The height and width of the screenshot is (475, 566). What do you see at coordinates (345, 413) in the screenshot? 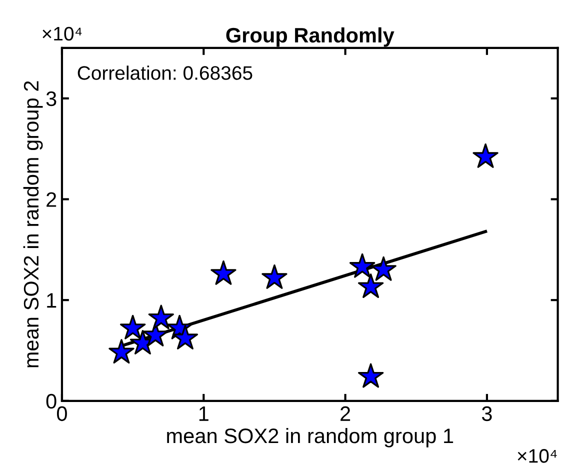
I see `x-tick-label: 2` at bounding box center [345, 413].